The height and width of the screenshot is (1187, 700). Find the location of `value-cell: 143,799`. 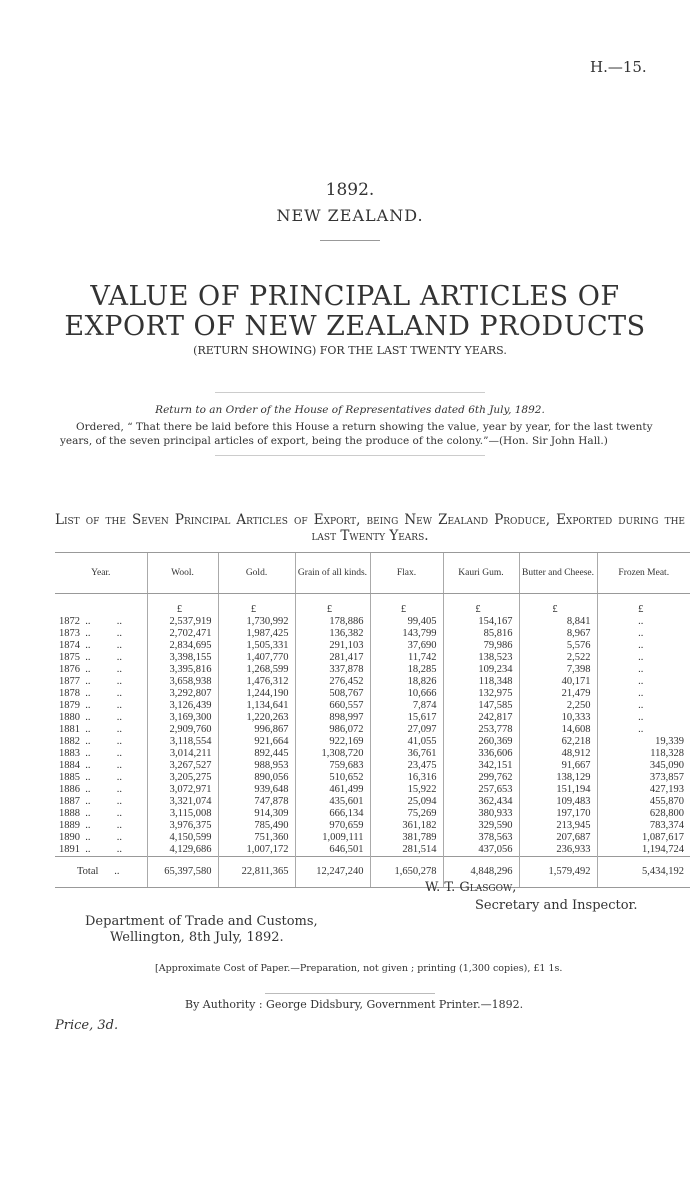

value-cell: 143,799 is located at coordinates (406, 634).